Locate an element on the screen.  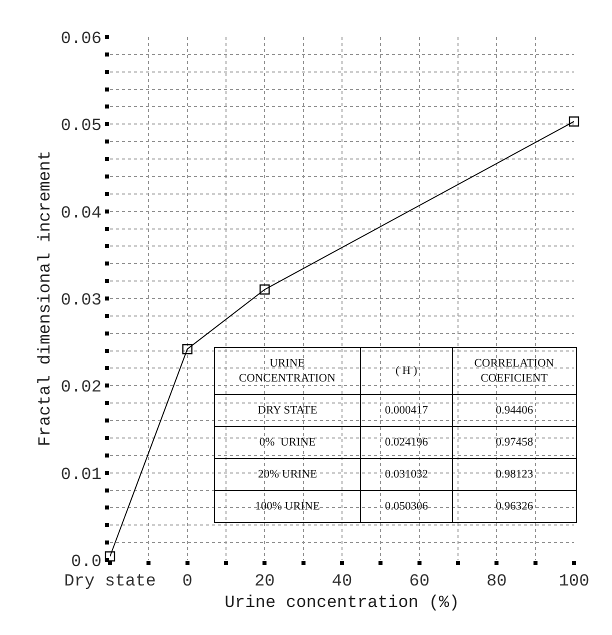
x-tick-label: 0 is located at coordinates (187, 582).